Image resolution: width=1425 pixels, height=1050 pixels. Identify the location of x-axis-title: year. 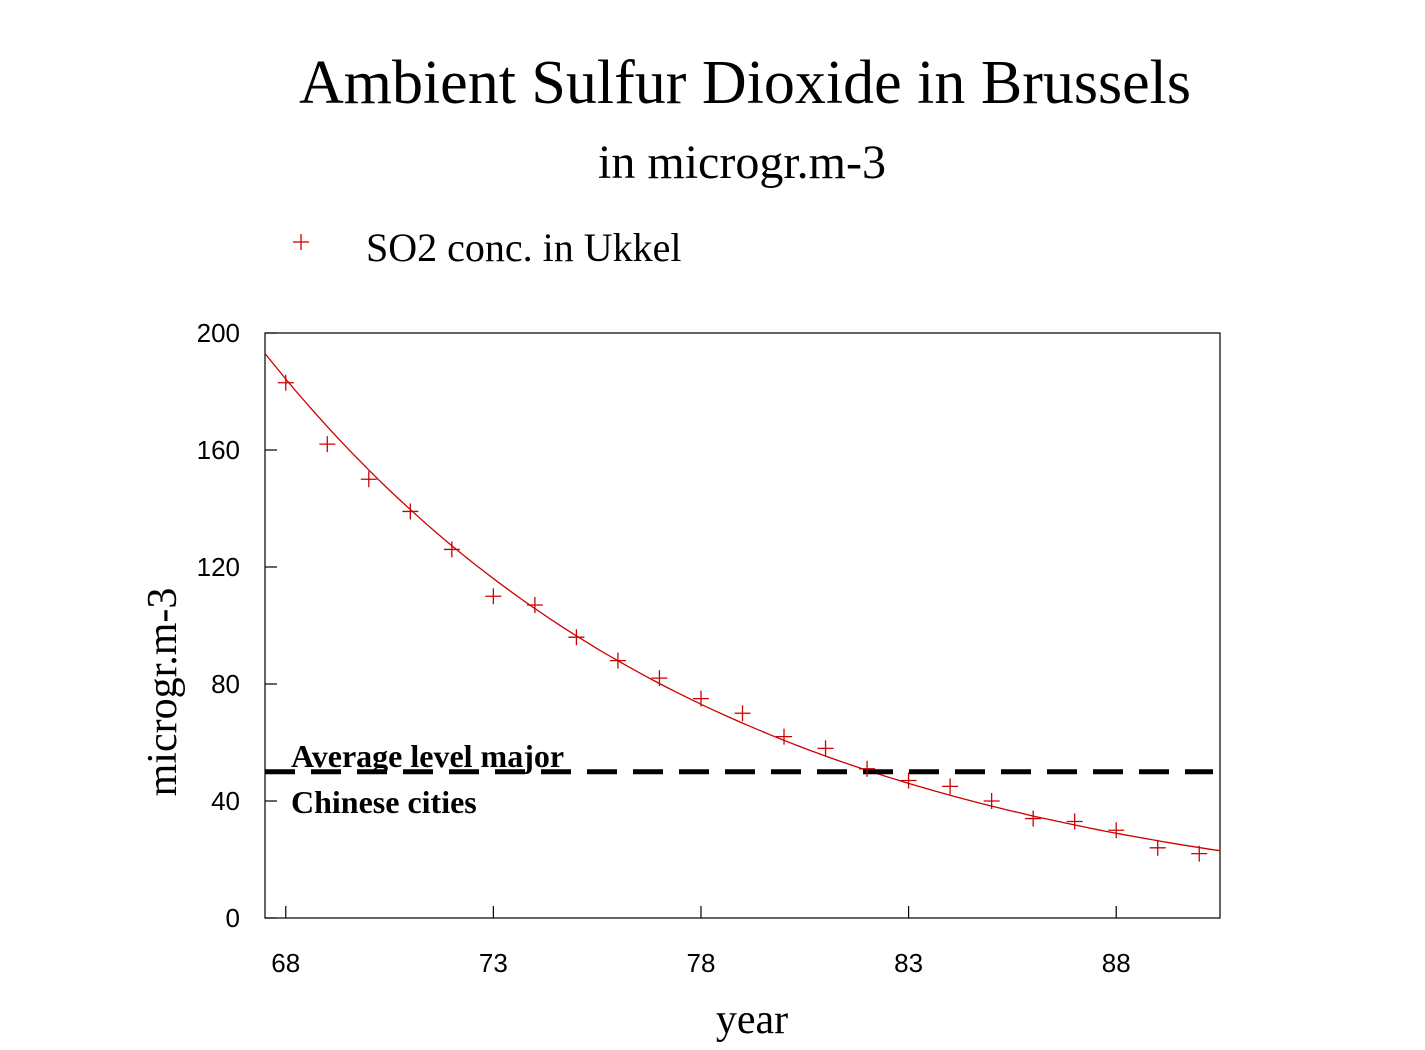
(752, 1020).